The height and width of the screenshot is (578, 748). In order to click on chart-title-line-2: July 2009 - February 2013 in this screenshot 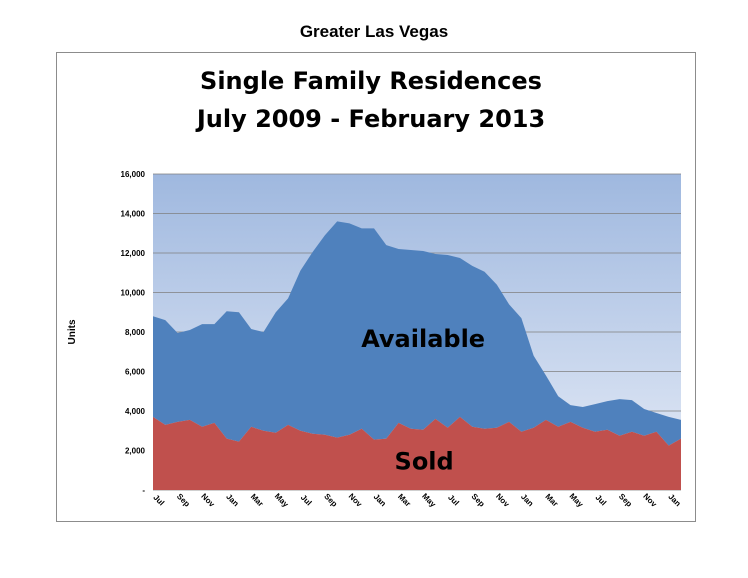, I will do `click(370, 119)`.